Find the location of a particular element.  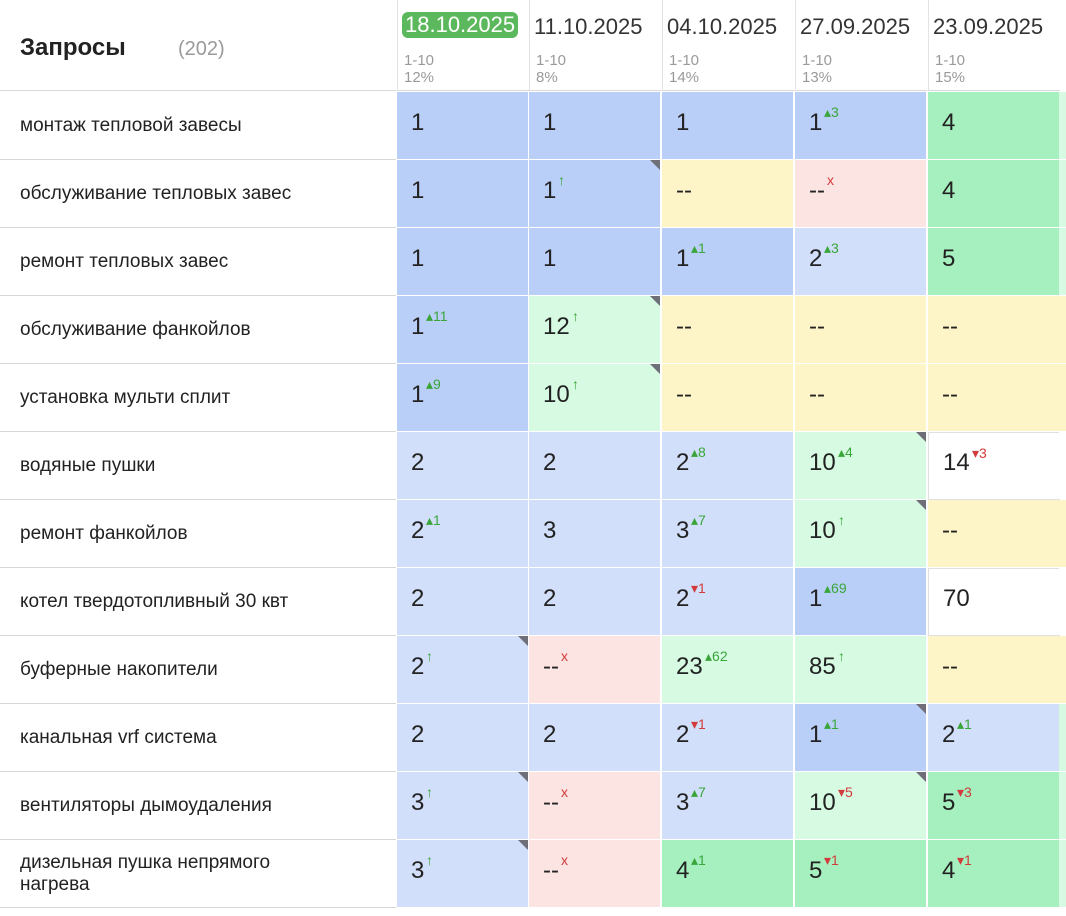

position-cell: 85 ↑ is located at coordinates (861, 670).